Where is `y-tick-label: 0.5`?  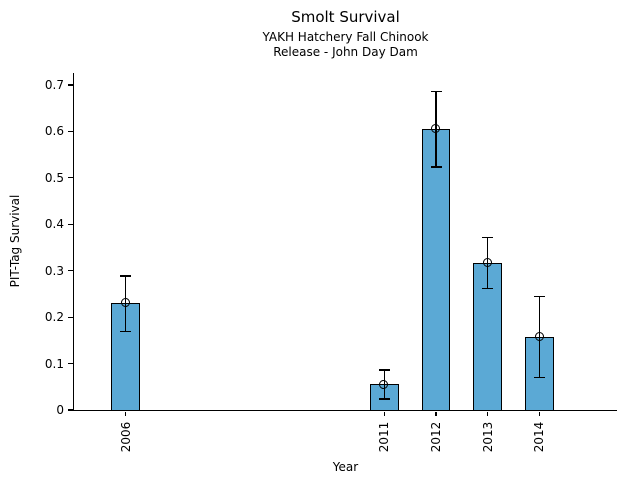 y-tick-label: 0.5 is located at coordinates (54, 177).